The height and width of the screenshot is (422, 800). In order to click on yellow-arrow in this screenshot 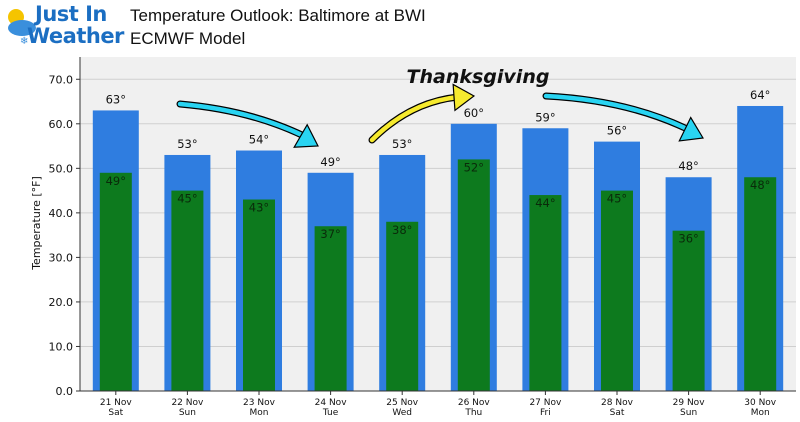, I will do `click(415, 118)`.